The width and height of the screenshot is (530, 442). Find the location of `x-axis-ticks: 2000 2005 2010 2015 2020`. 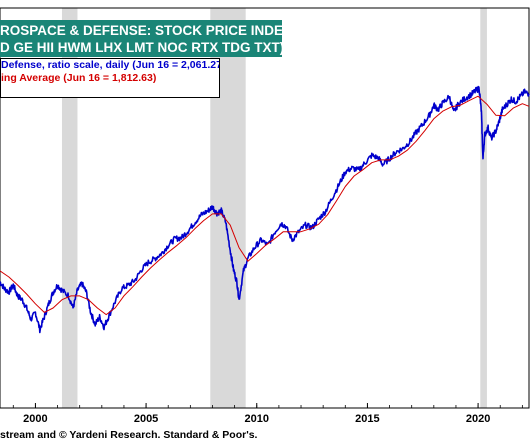

x-axis-ticks: 2000 2005 2010 2015 2020 is located at coordinates (267, 414).